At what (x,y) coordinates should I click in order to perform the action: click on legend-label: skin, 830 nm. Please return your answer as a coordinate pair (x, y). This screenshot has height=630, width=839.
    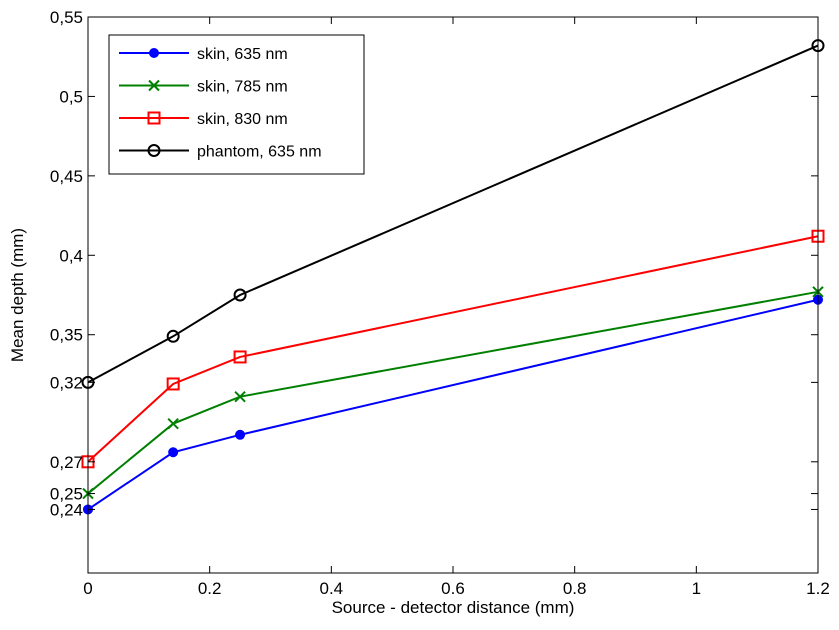
    Looking at the image, I should click on (242, 119).